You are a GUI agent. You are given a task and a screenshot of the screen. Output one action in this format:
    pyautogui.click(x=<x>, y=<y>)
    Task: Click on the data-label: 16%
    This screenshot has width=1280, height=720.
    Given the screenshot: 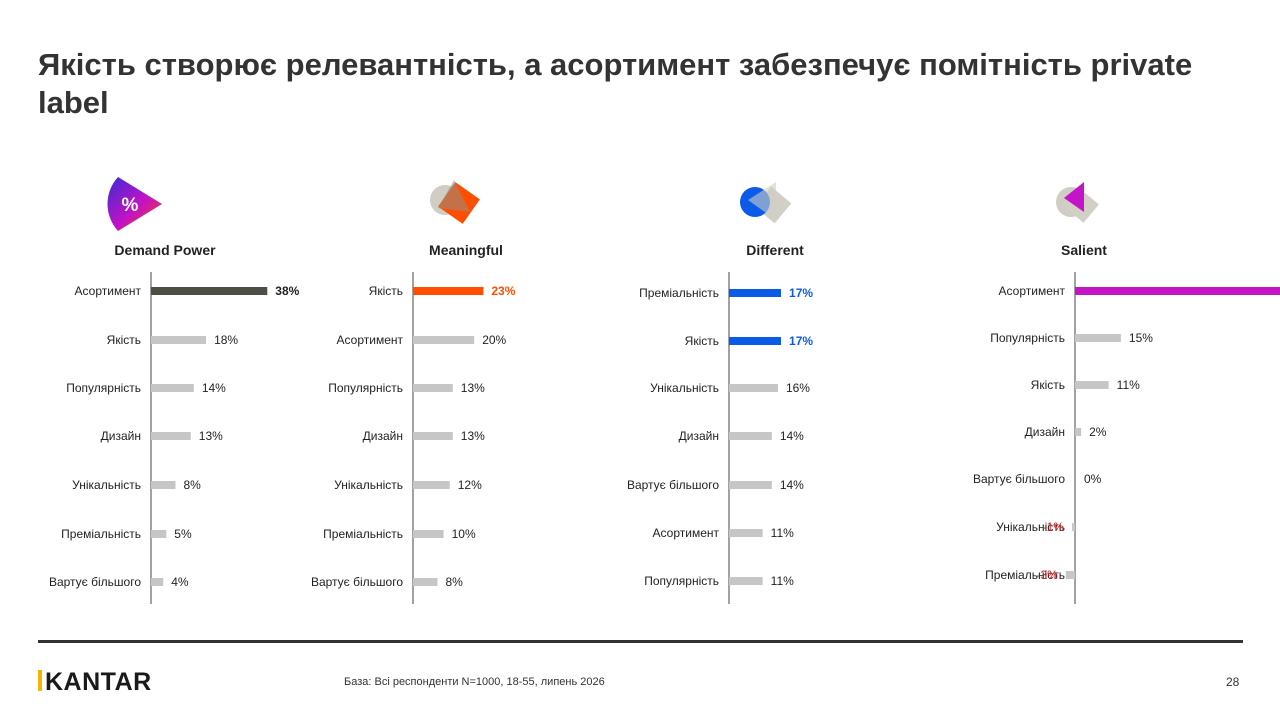 What is the action you would take?
    pyautogui.click(x=798, y=388)
    